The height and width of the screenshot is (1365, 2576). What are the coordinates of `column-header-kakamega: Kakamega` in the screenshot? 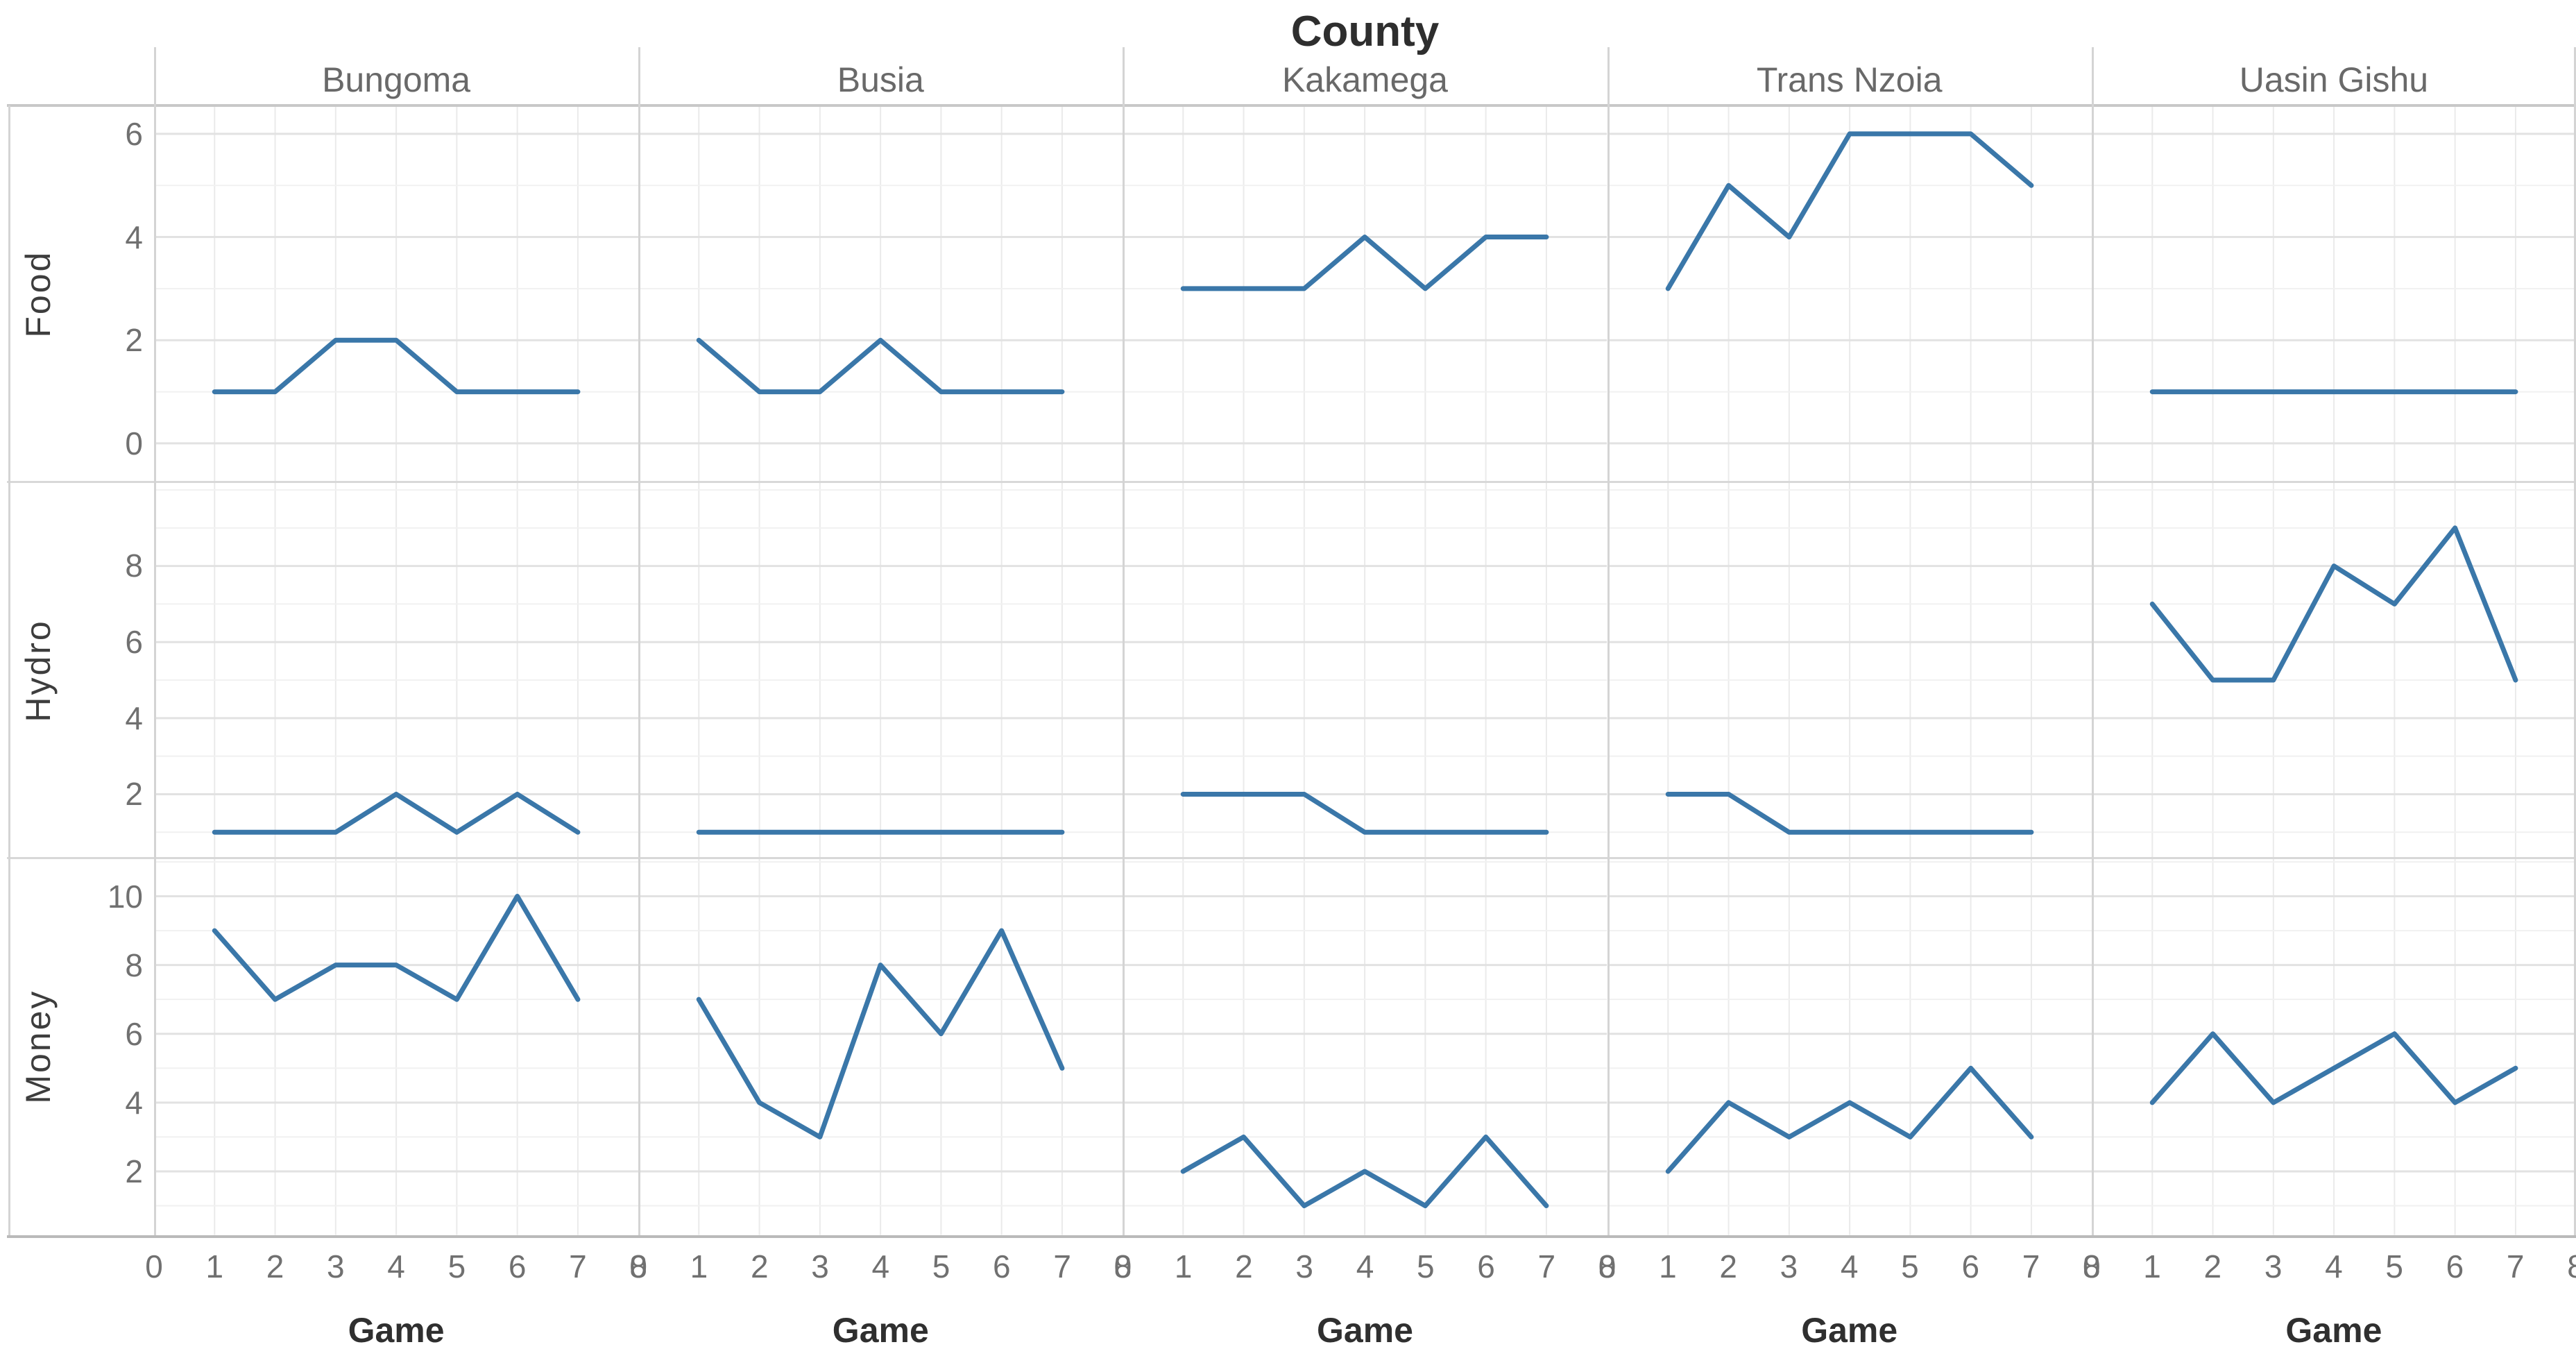 It's located at (1364, 79).